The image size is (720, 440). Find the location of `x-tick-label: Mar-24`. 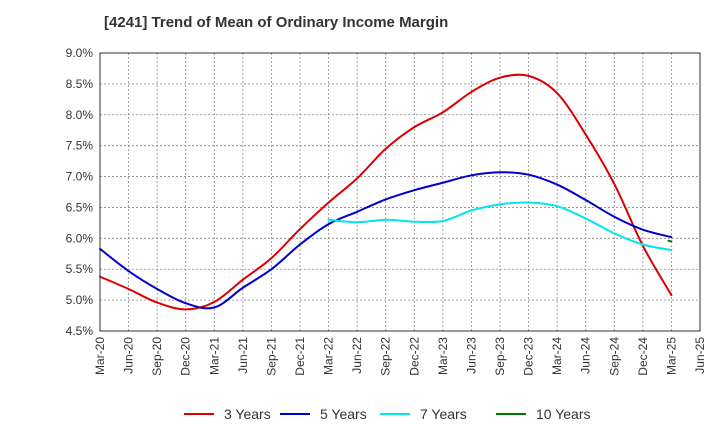

x-tick-label: Mar-24 is located at coordinates (557, 356).